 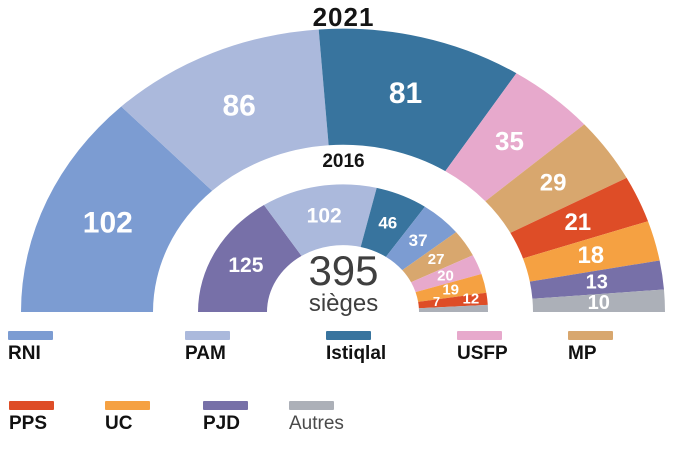 I want to click on inner-ring-label-2016: 2016, so click(x=343, y=161).